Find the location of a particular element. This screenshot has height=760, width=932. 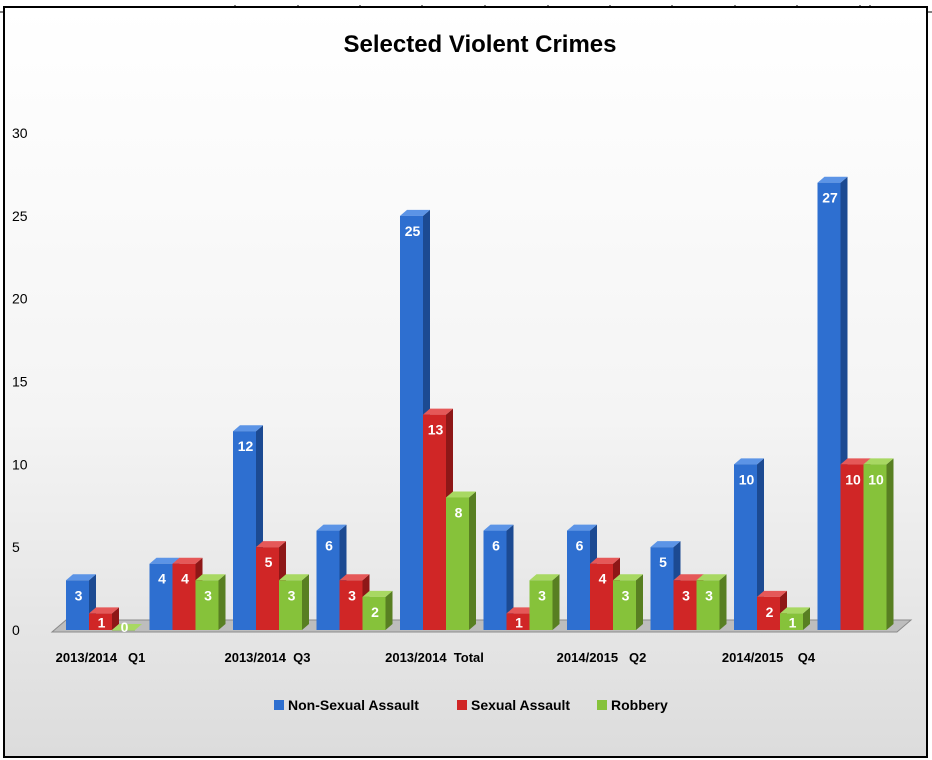

legend-label: Non-Sexual Assault is located at coordinates (353, 705).